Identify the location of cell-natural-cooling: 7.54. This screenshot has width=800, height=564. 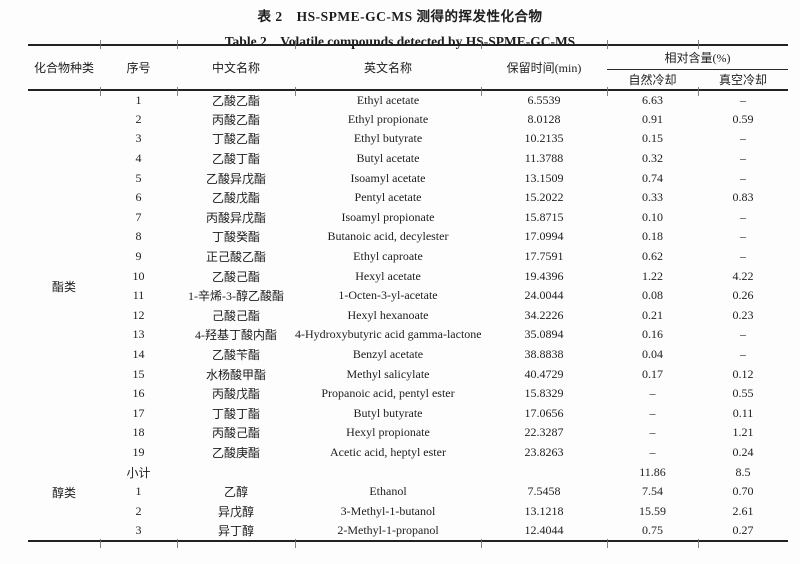
(652, 491).